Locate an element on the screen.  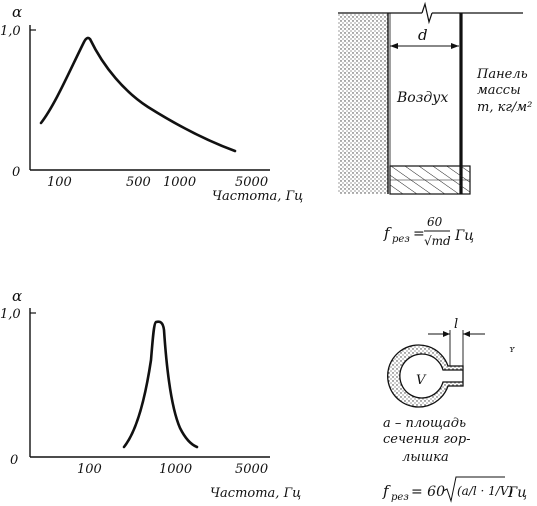
chart2-x-tick-100: 100 is located at coordinates (89, 469).